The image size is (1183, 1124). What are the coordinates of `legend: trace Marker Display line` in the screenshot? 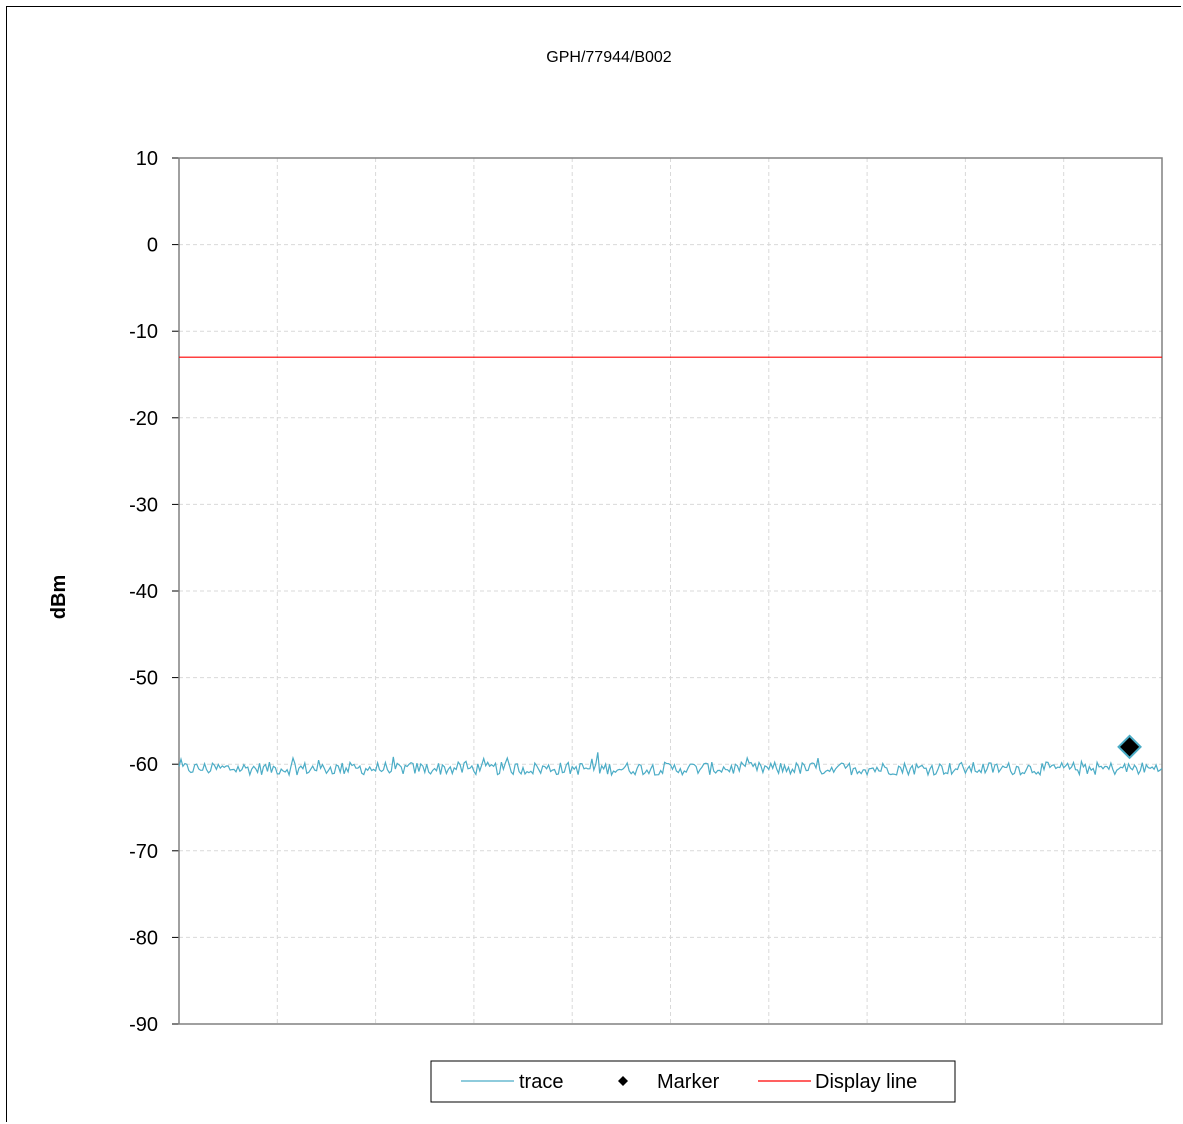 It's located at (693, 1081).